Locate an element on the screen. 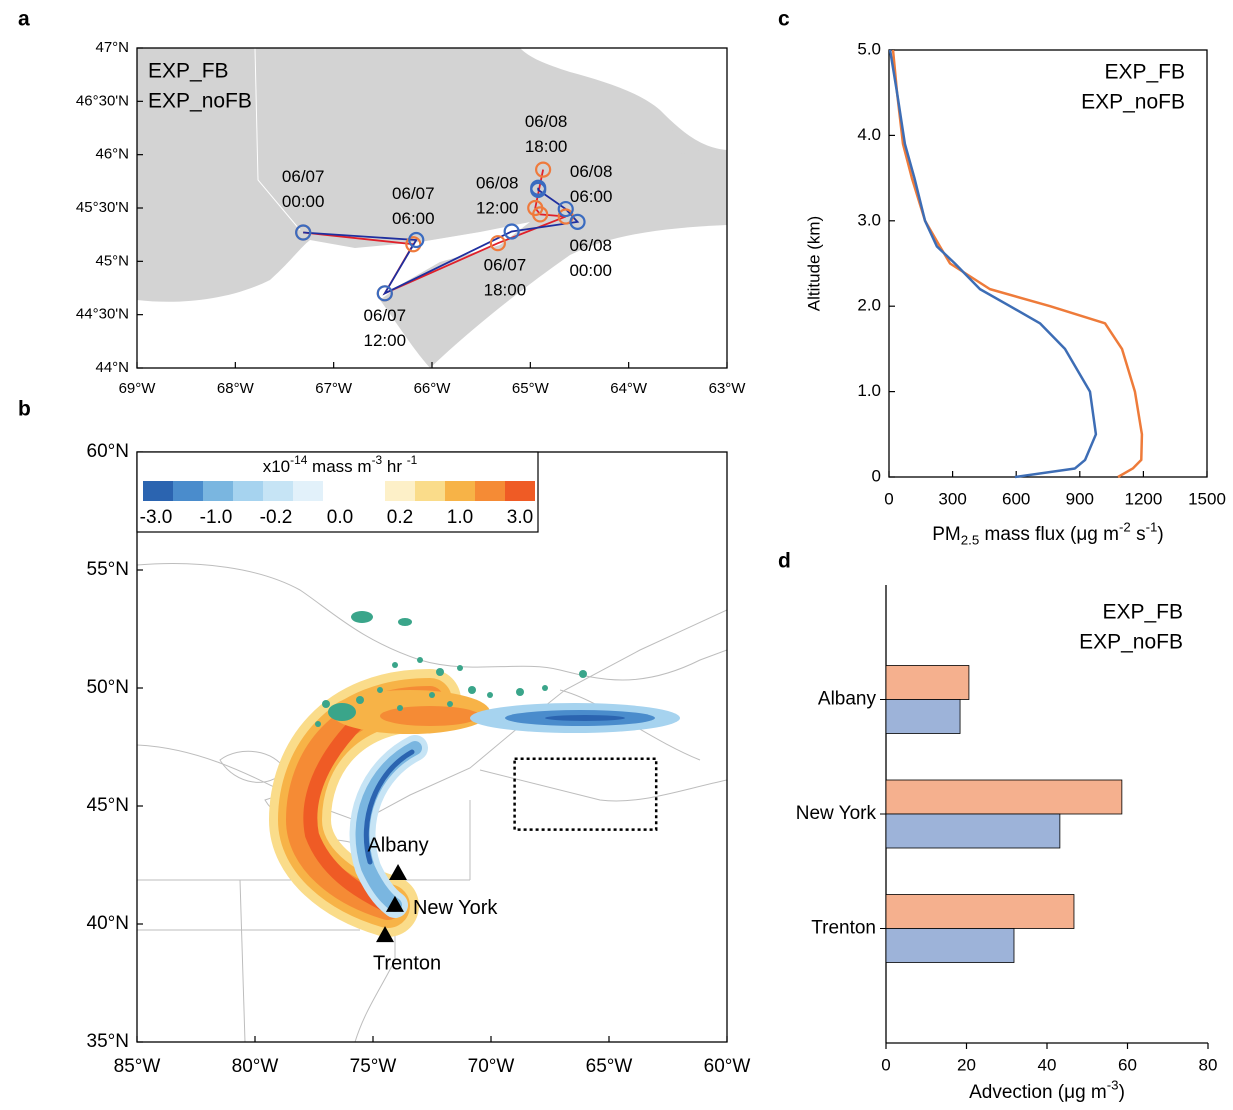 The width and height of the screenshot is (1233, 1110). y-tick-label: 60°N is located at coordinates (108, 451).